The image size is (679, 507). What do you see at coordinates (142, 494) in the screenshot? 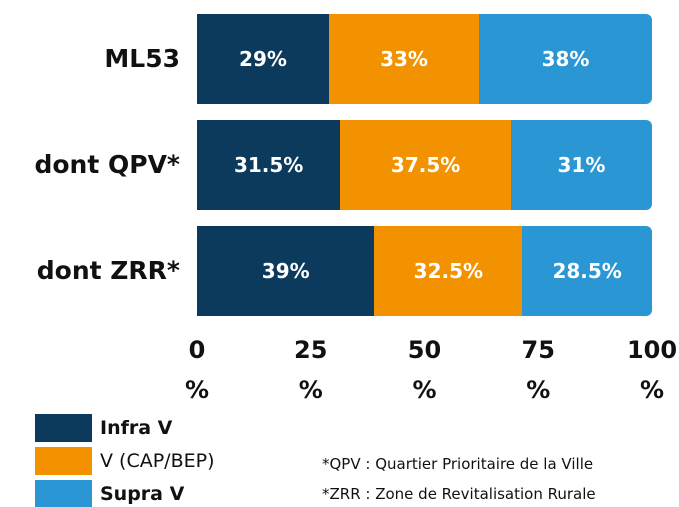
I see `legend-label: Supra V` at bounding box center [142, 494].